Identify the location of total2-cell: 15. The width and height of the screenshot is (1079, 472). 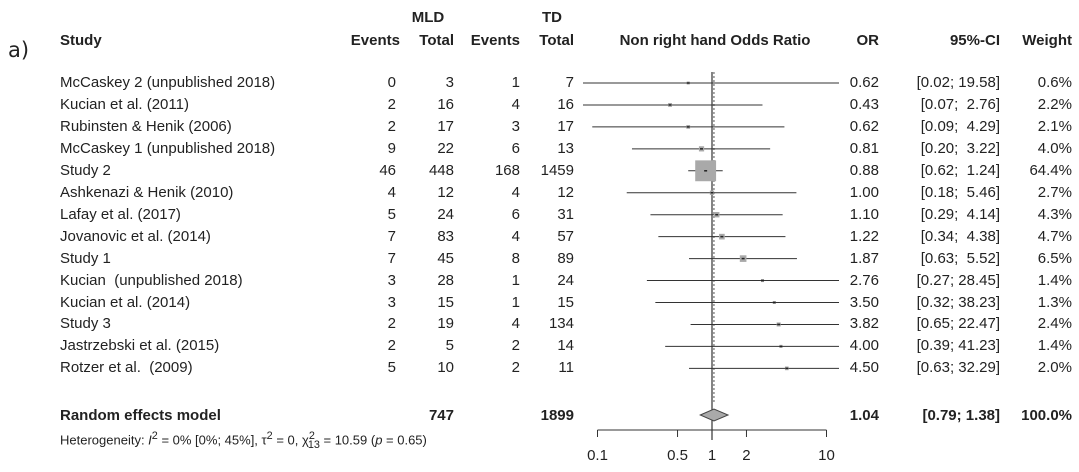
(565, 302).